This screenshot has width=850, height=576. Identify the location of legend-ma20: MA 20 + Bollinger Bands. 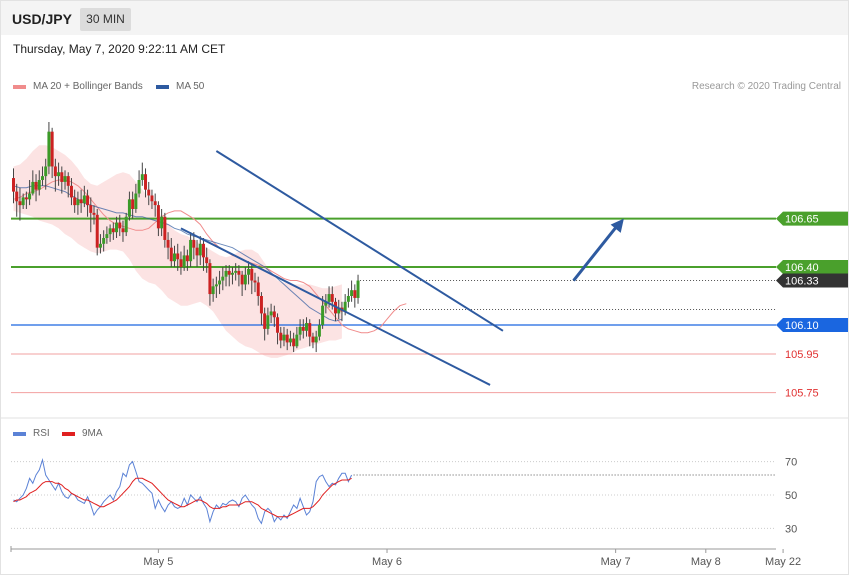
(78, 86).